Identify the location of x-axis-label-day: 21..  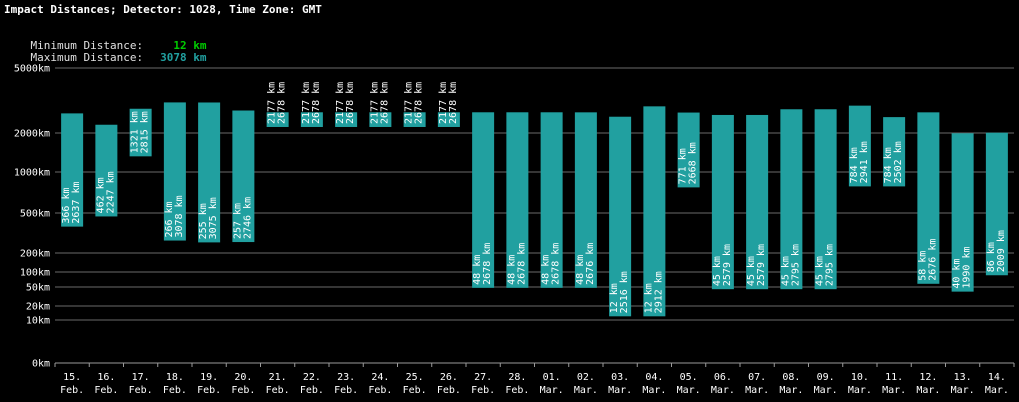
(278, 377).